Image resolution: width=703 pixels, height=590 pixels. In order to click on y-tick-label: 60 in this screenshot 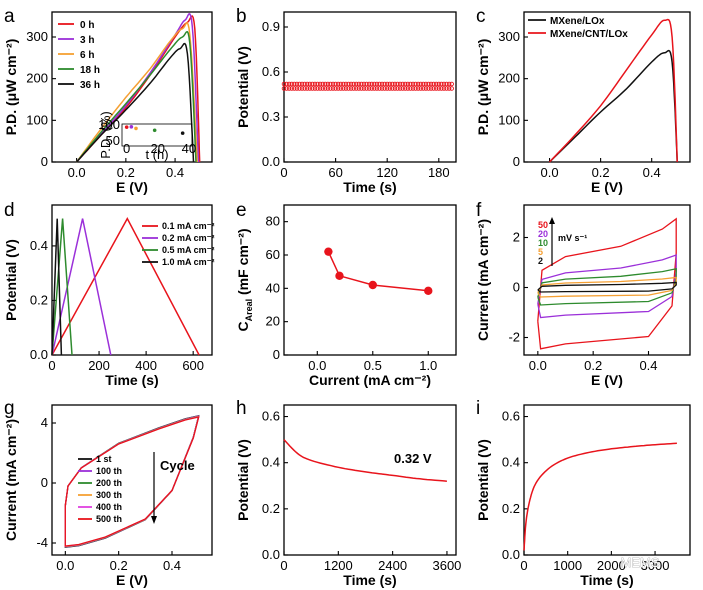, I will do `click(273, 254)`.